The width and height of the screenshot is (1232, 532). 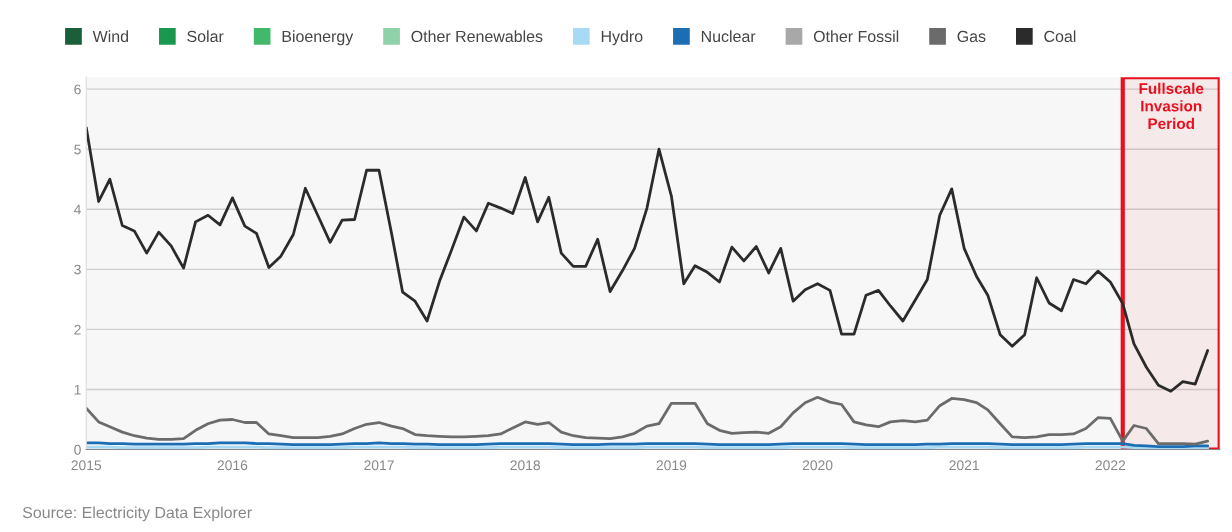 What do you see at coordinates (77, 89) in the screenshot?
I see `y-tick-label: 6` at bounding box center [77, 89].